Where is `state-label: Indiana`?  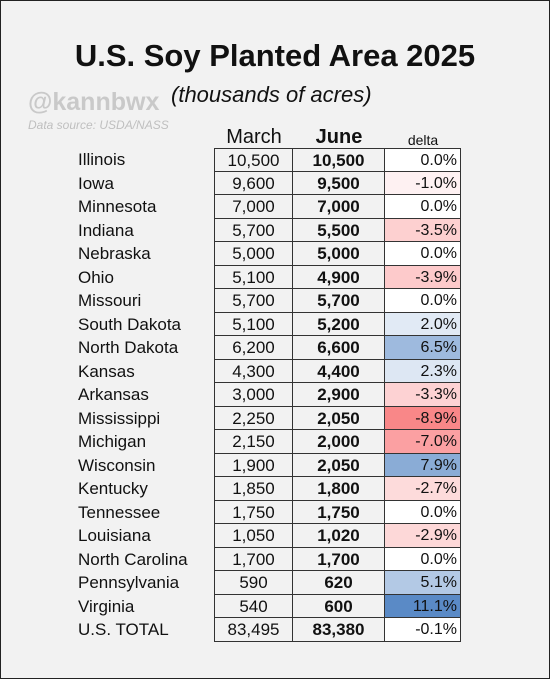 state-label: Indiana is located at coordinates (106, 230).